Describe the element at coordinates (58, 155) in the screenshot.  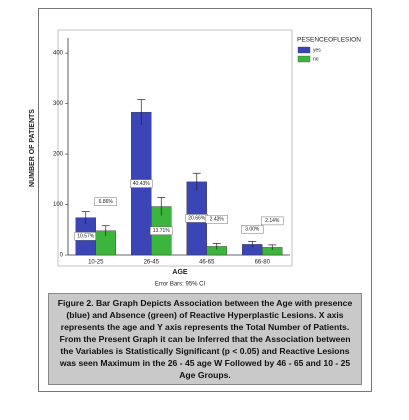
I see `y-tick-label: 200` at that location.